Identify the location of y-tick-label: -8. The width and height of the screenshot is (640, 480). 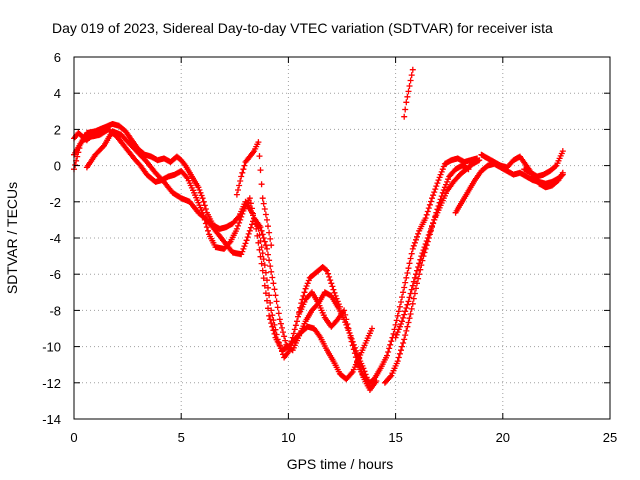
(55, 310).